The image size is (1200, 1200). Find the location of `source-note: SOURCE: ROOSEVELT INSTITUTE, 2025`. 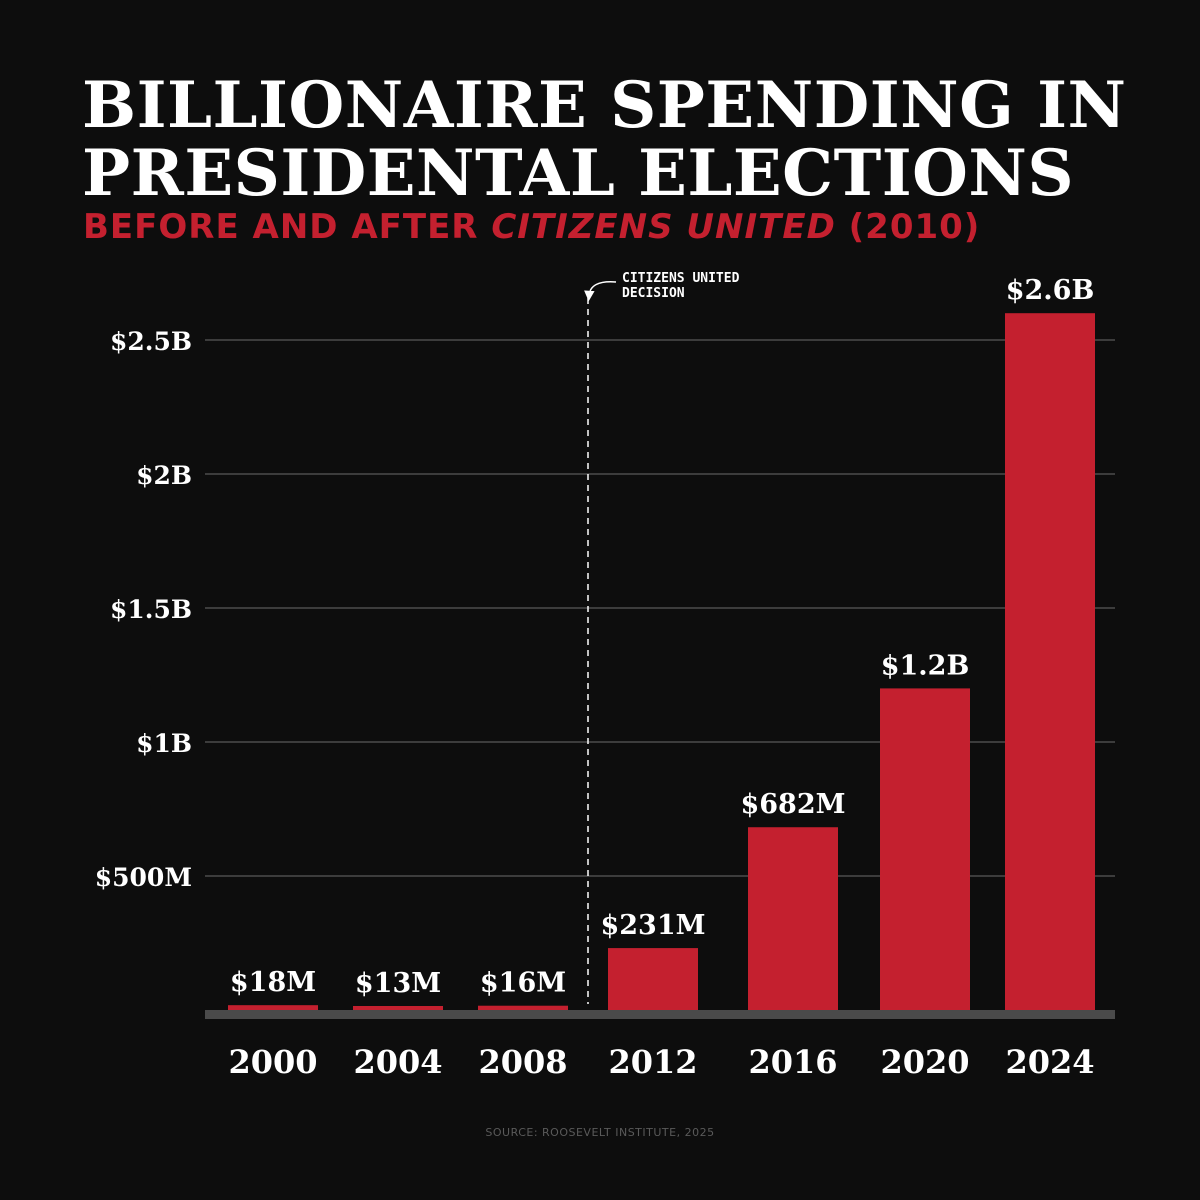

source-note: SOURCE: ROOSEVELT INSTITUTE, 2025 is located at coordinates (600, 1132).